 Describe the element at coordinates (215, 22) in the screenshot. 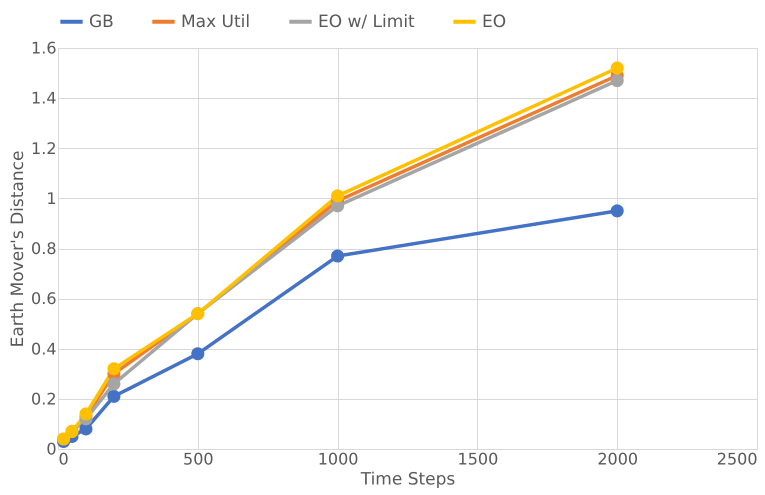

I see `legend-label: Max Util` at that location.